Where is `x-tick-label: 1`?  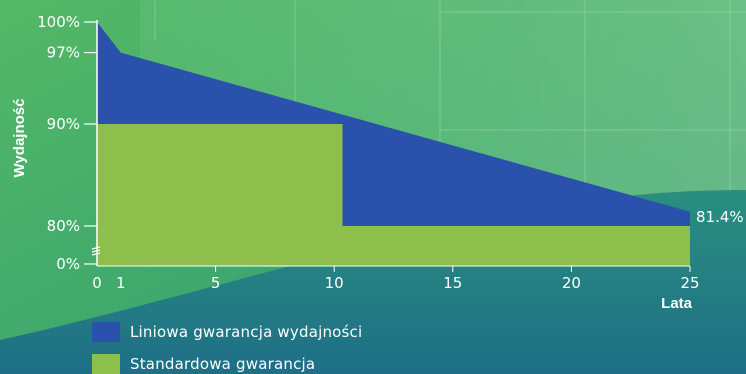 x-tick-label: 1 is located at coordinates (121, 283).